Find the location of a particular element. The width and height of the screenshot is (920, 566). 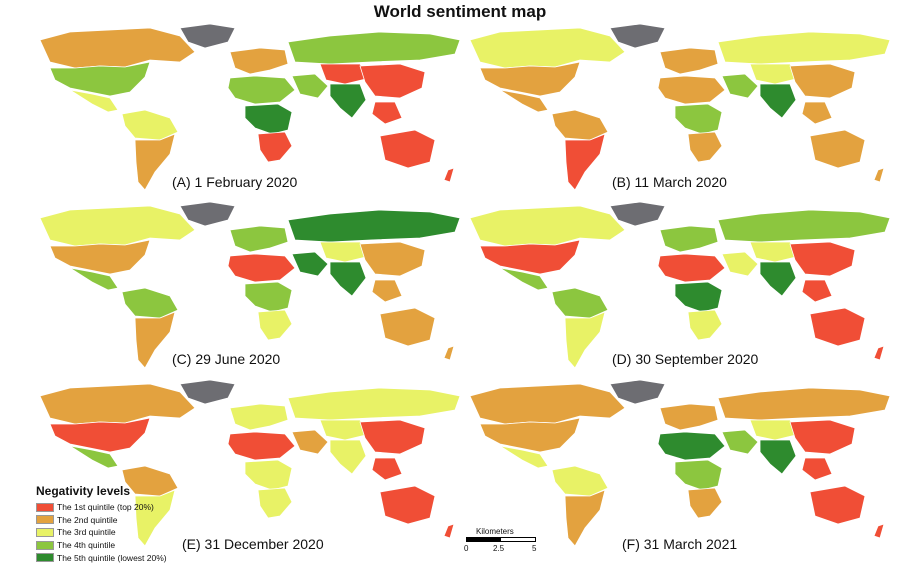

panel-caption-f: (F) 31 March 2021 is located at coordinates (680, 544).